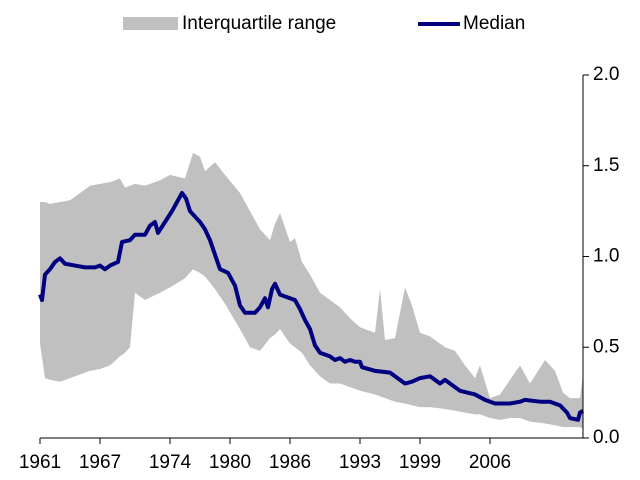 This screenshot has width=640, height=480. Describe the element at coordinates (606, 74) in the screenshot. I see `y-tick-label: 2.0` at that location.